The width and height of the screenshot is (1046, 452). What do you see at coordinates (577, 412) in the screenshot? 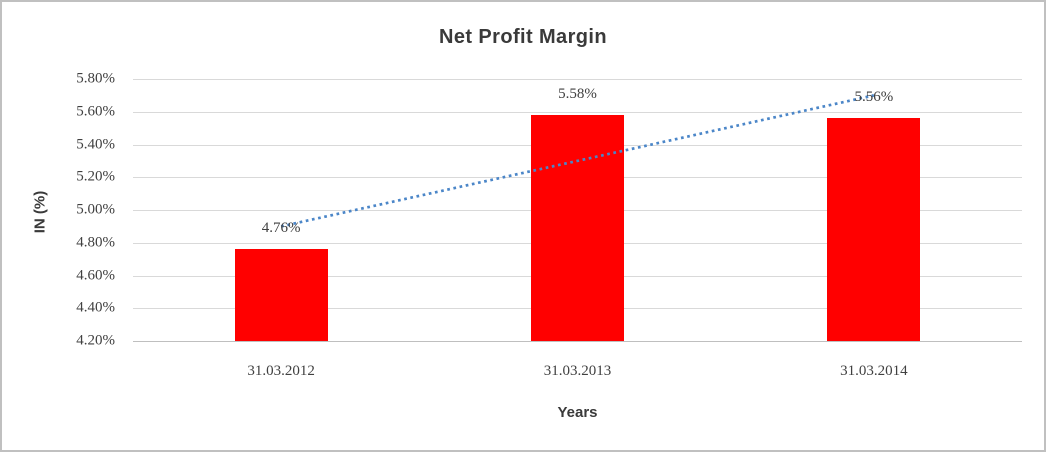
I see `x-axis-title: Years` at bounding box center [577, 412].